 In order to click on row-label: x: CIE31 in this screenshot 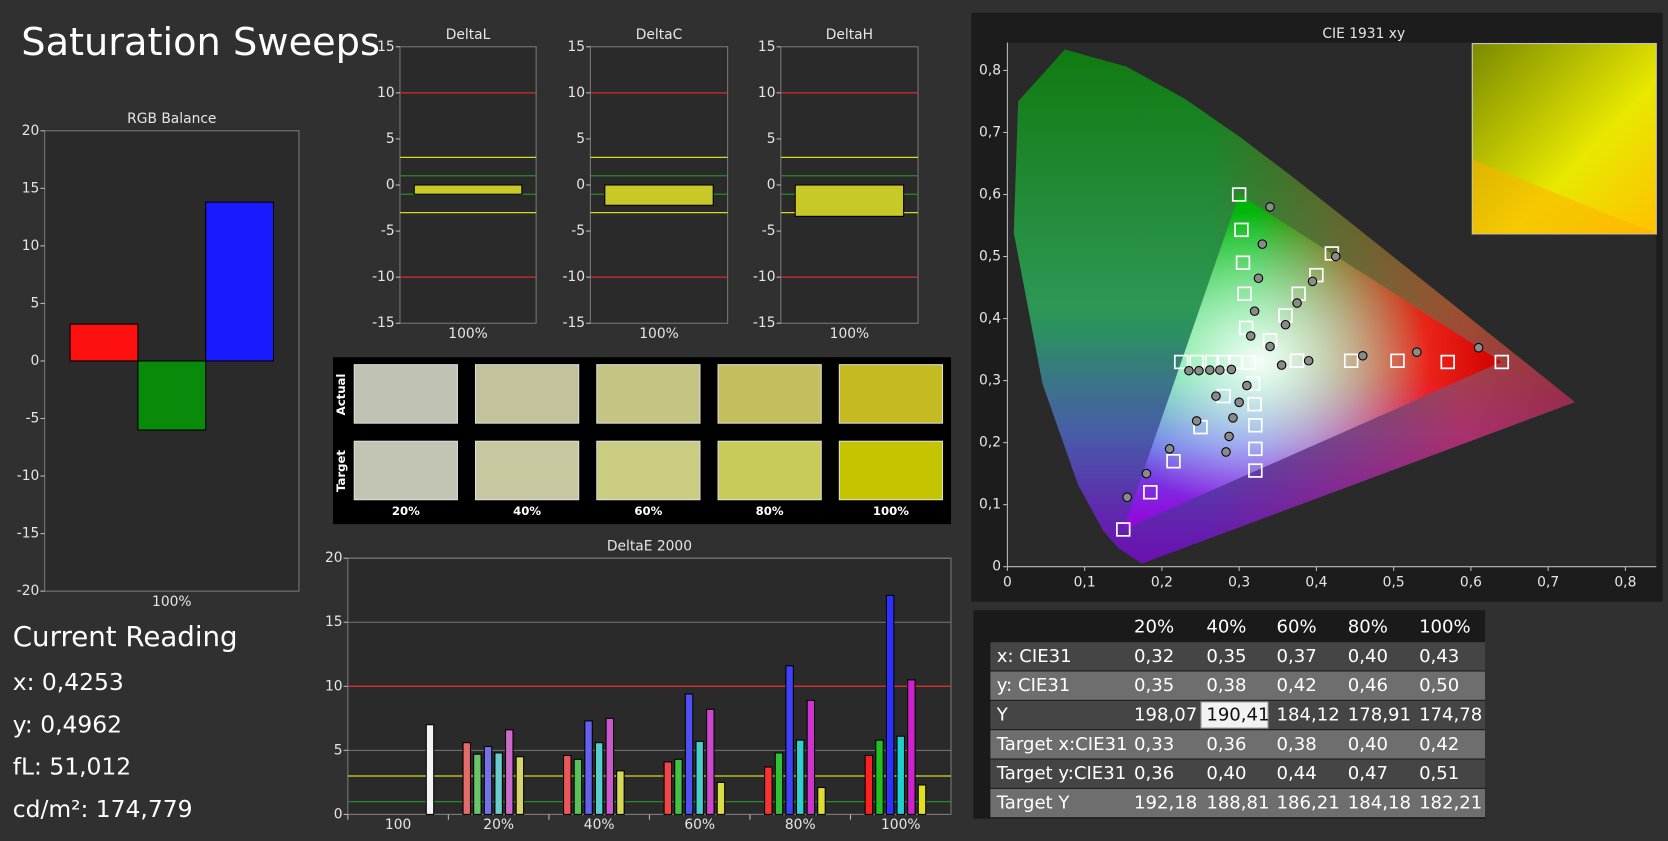, I will do `click(1034, 656)`.